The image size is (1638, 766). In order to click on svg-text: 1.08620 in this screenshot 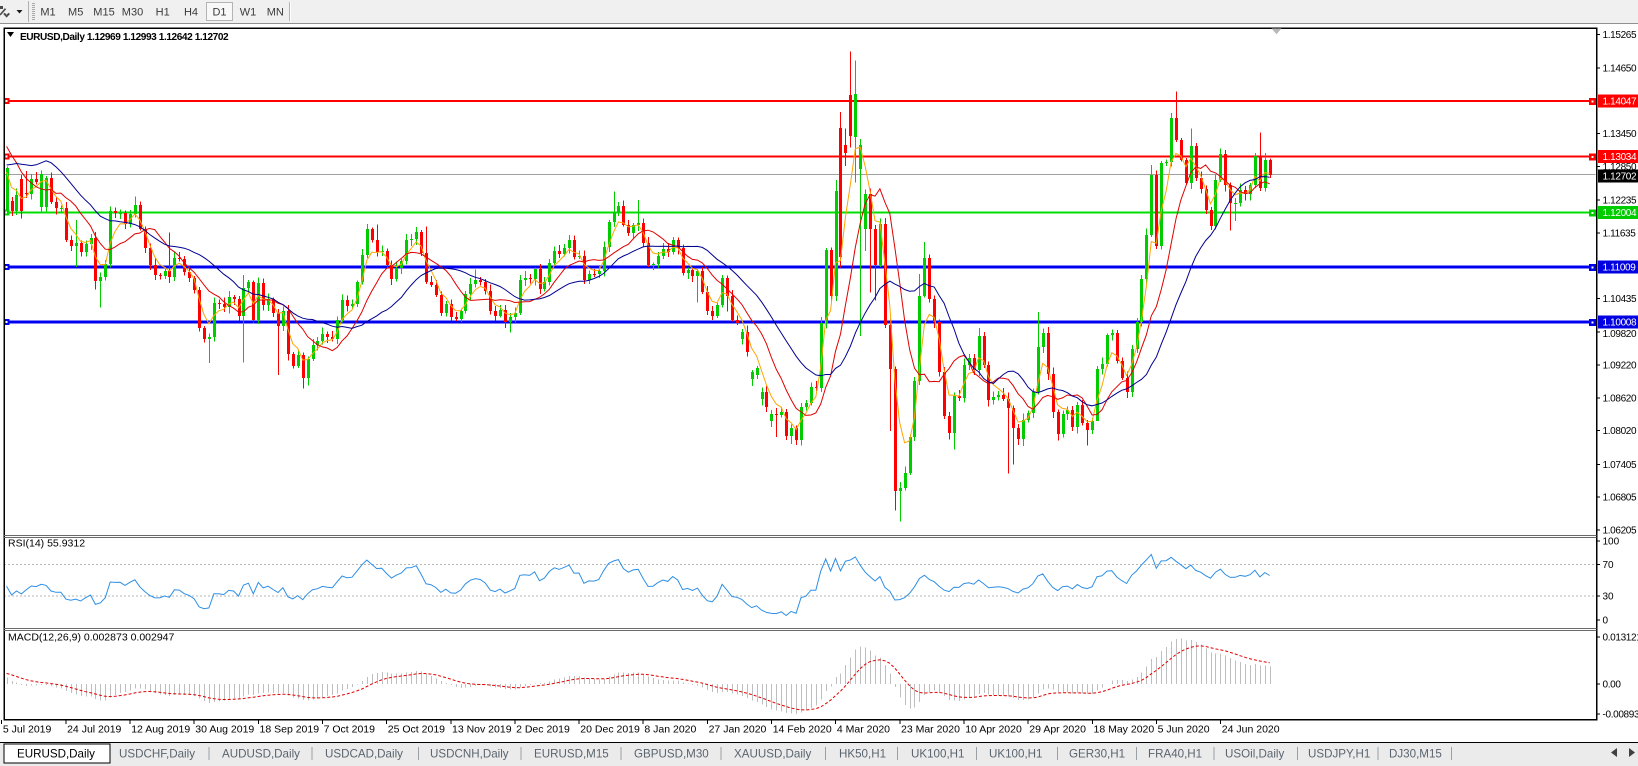, I will do `click(1620, 398)`.